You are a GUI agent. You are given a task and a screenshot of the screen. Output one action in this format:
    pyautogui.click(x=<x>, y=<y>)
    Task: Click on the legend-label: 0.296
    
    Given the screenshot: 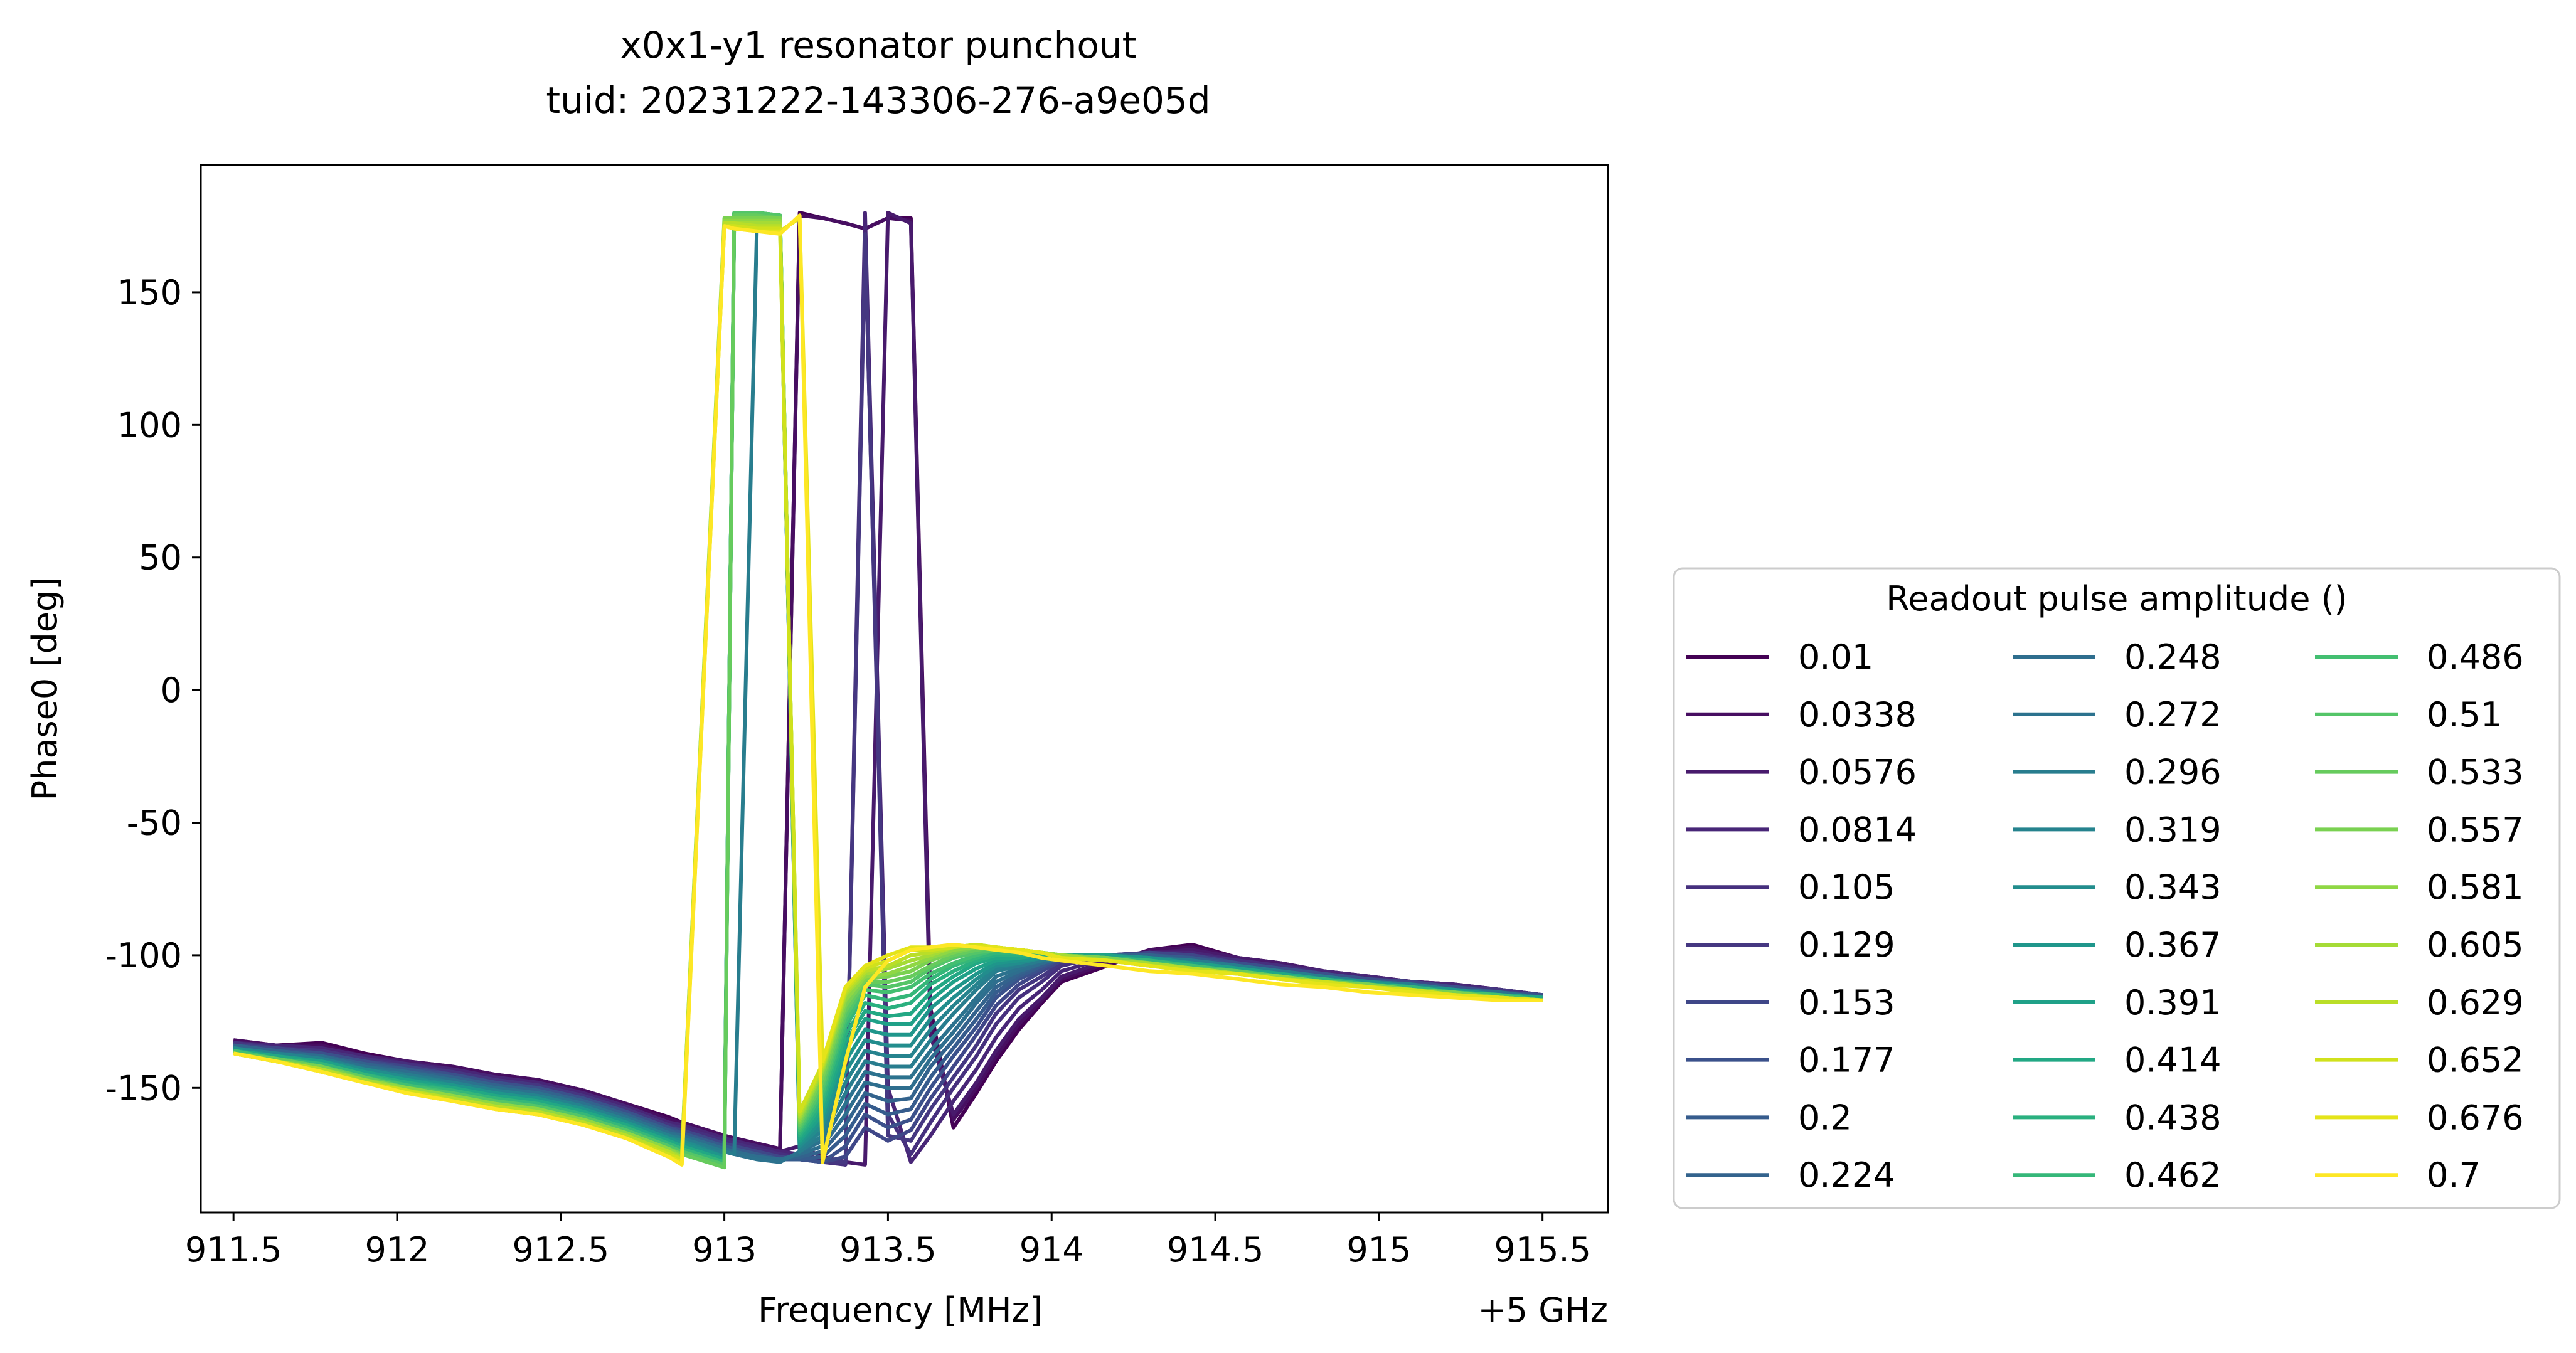 What is the action you would take?
    pyautogui.click(x=2173, y=772)
    